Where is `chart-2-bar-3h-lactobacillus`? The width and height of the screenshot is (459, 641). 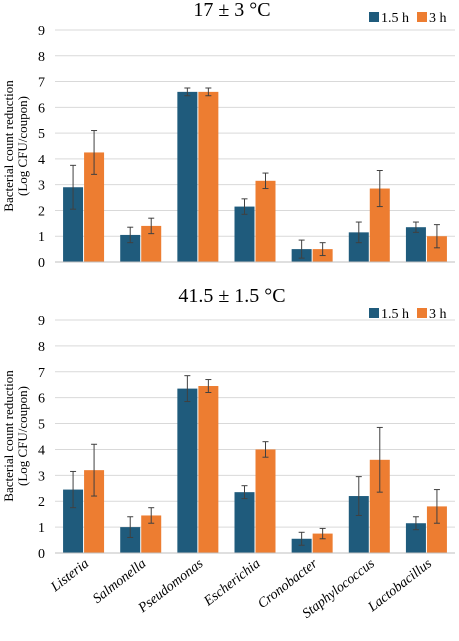 chart-2-bar-3h-lactobacillus is located at coordinates (436, 529).